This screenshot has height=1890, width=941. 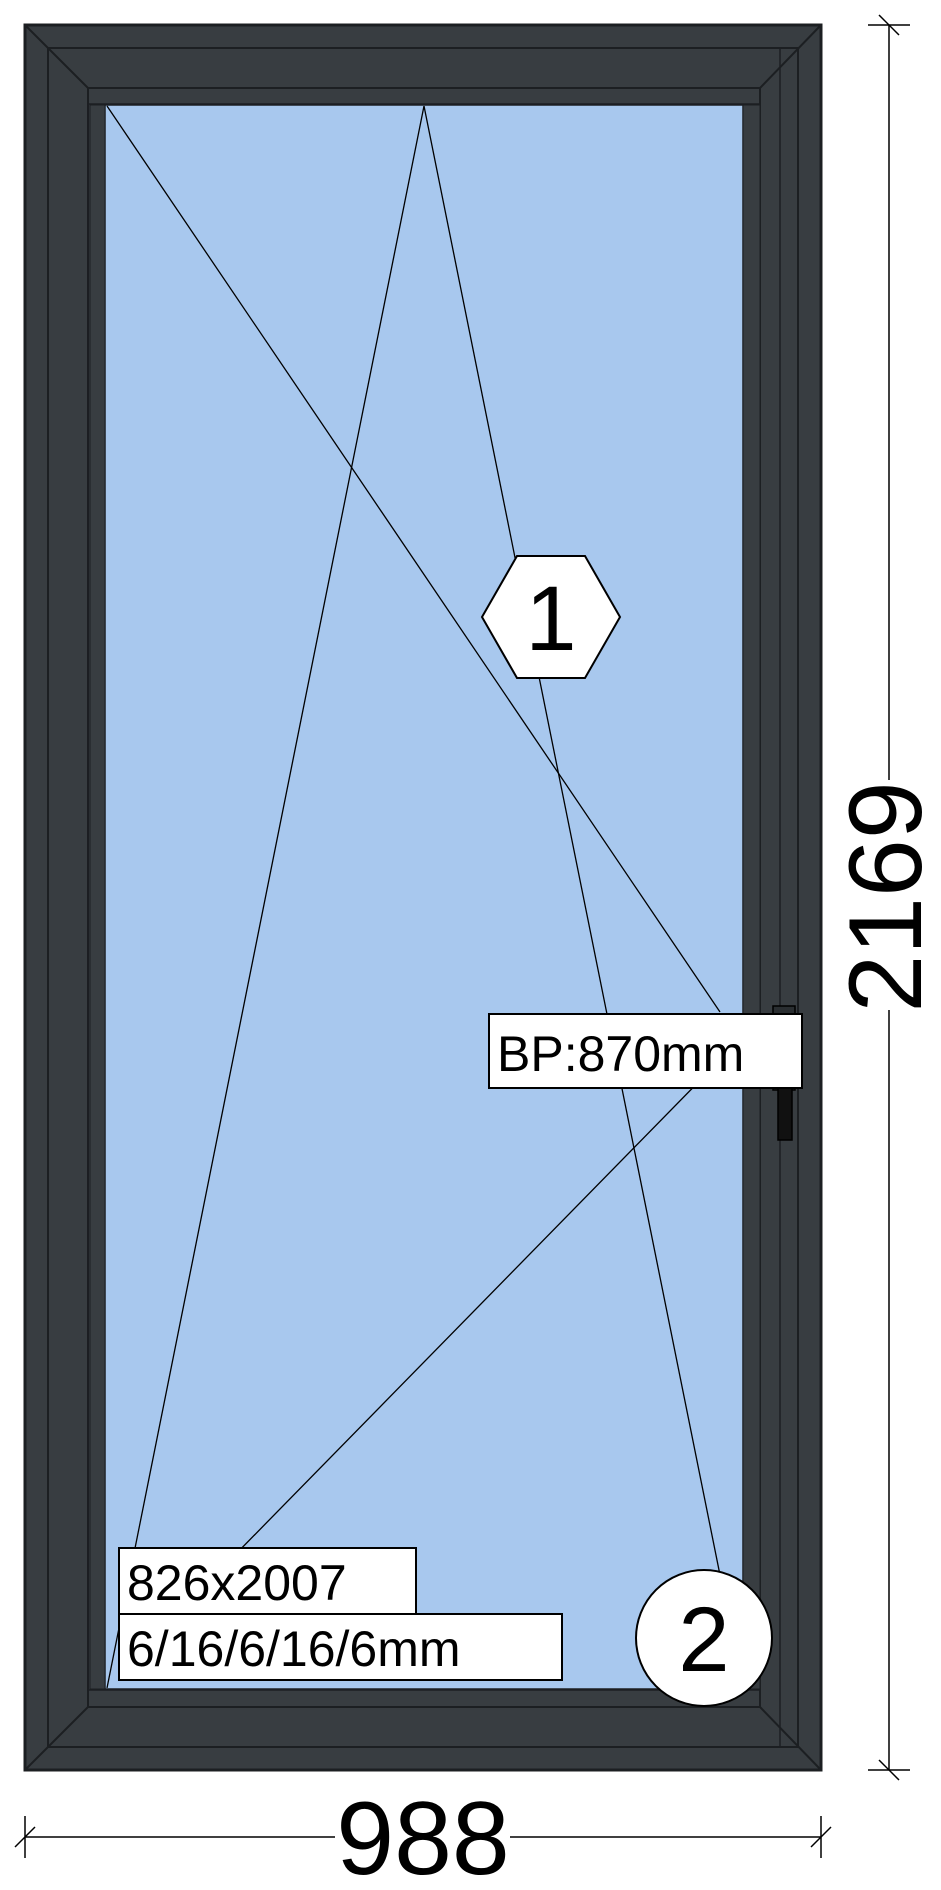 What do you see at coordinates (790, 1738) in the screenshot?
I see `frame-miter-br` at bounding box center [790, 1738].